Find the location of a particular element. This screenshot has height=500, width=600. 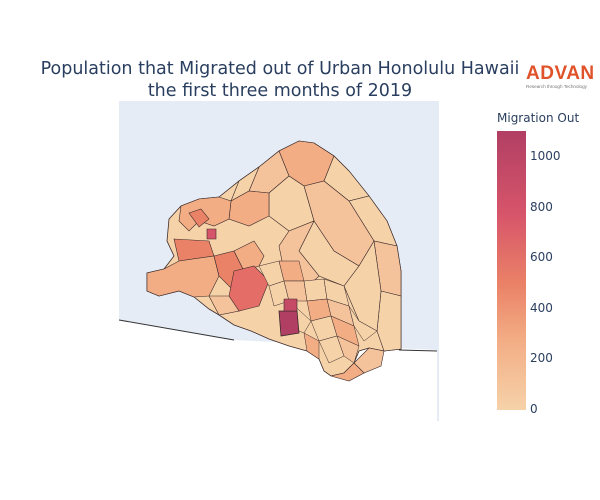

colorbar-tick-800: 800 is located at coordinates (541, 207).